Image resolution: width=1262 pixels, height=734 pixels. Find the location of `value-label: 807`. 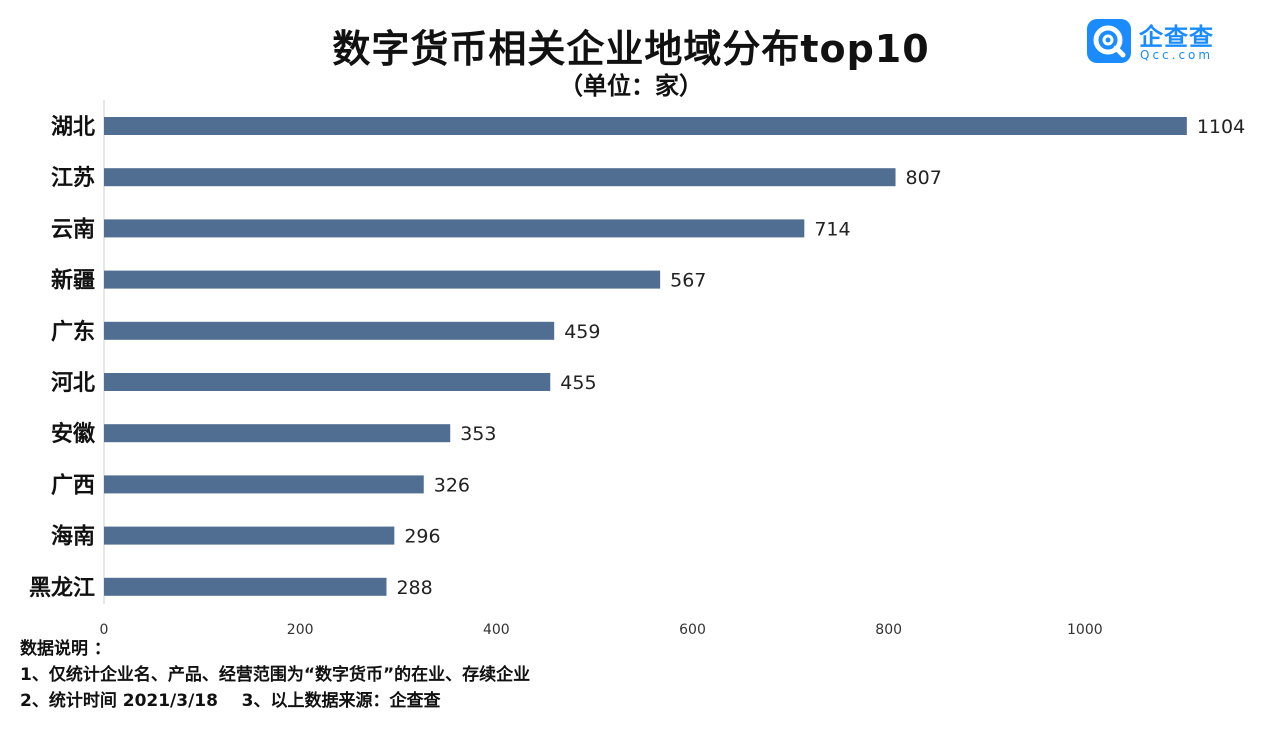

value-label: 807 is located at coordinates (924, 178).